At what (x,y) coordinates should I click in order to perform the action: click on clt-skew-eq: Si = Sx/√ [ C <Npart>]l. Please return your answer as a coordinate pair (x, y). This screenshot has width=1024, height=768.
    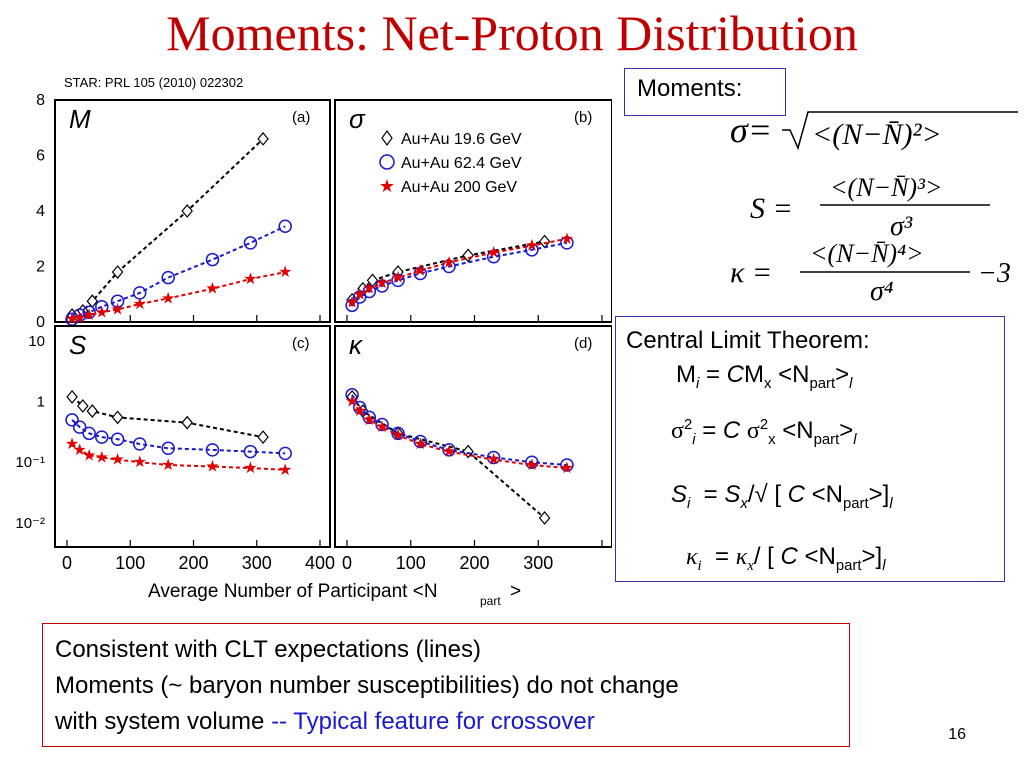
    Looking at the image, I should click on (782, 496).